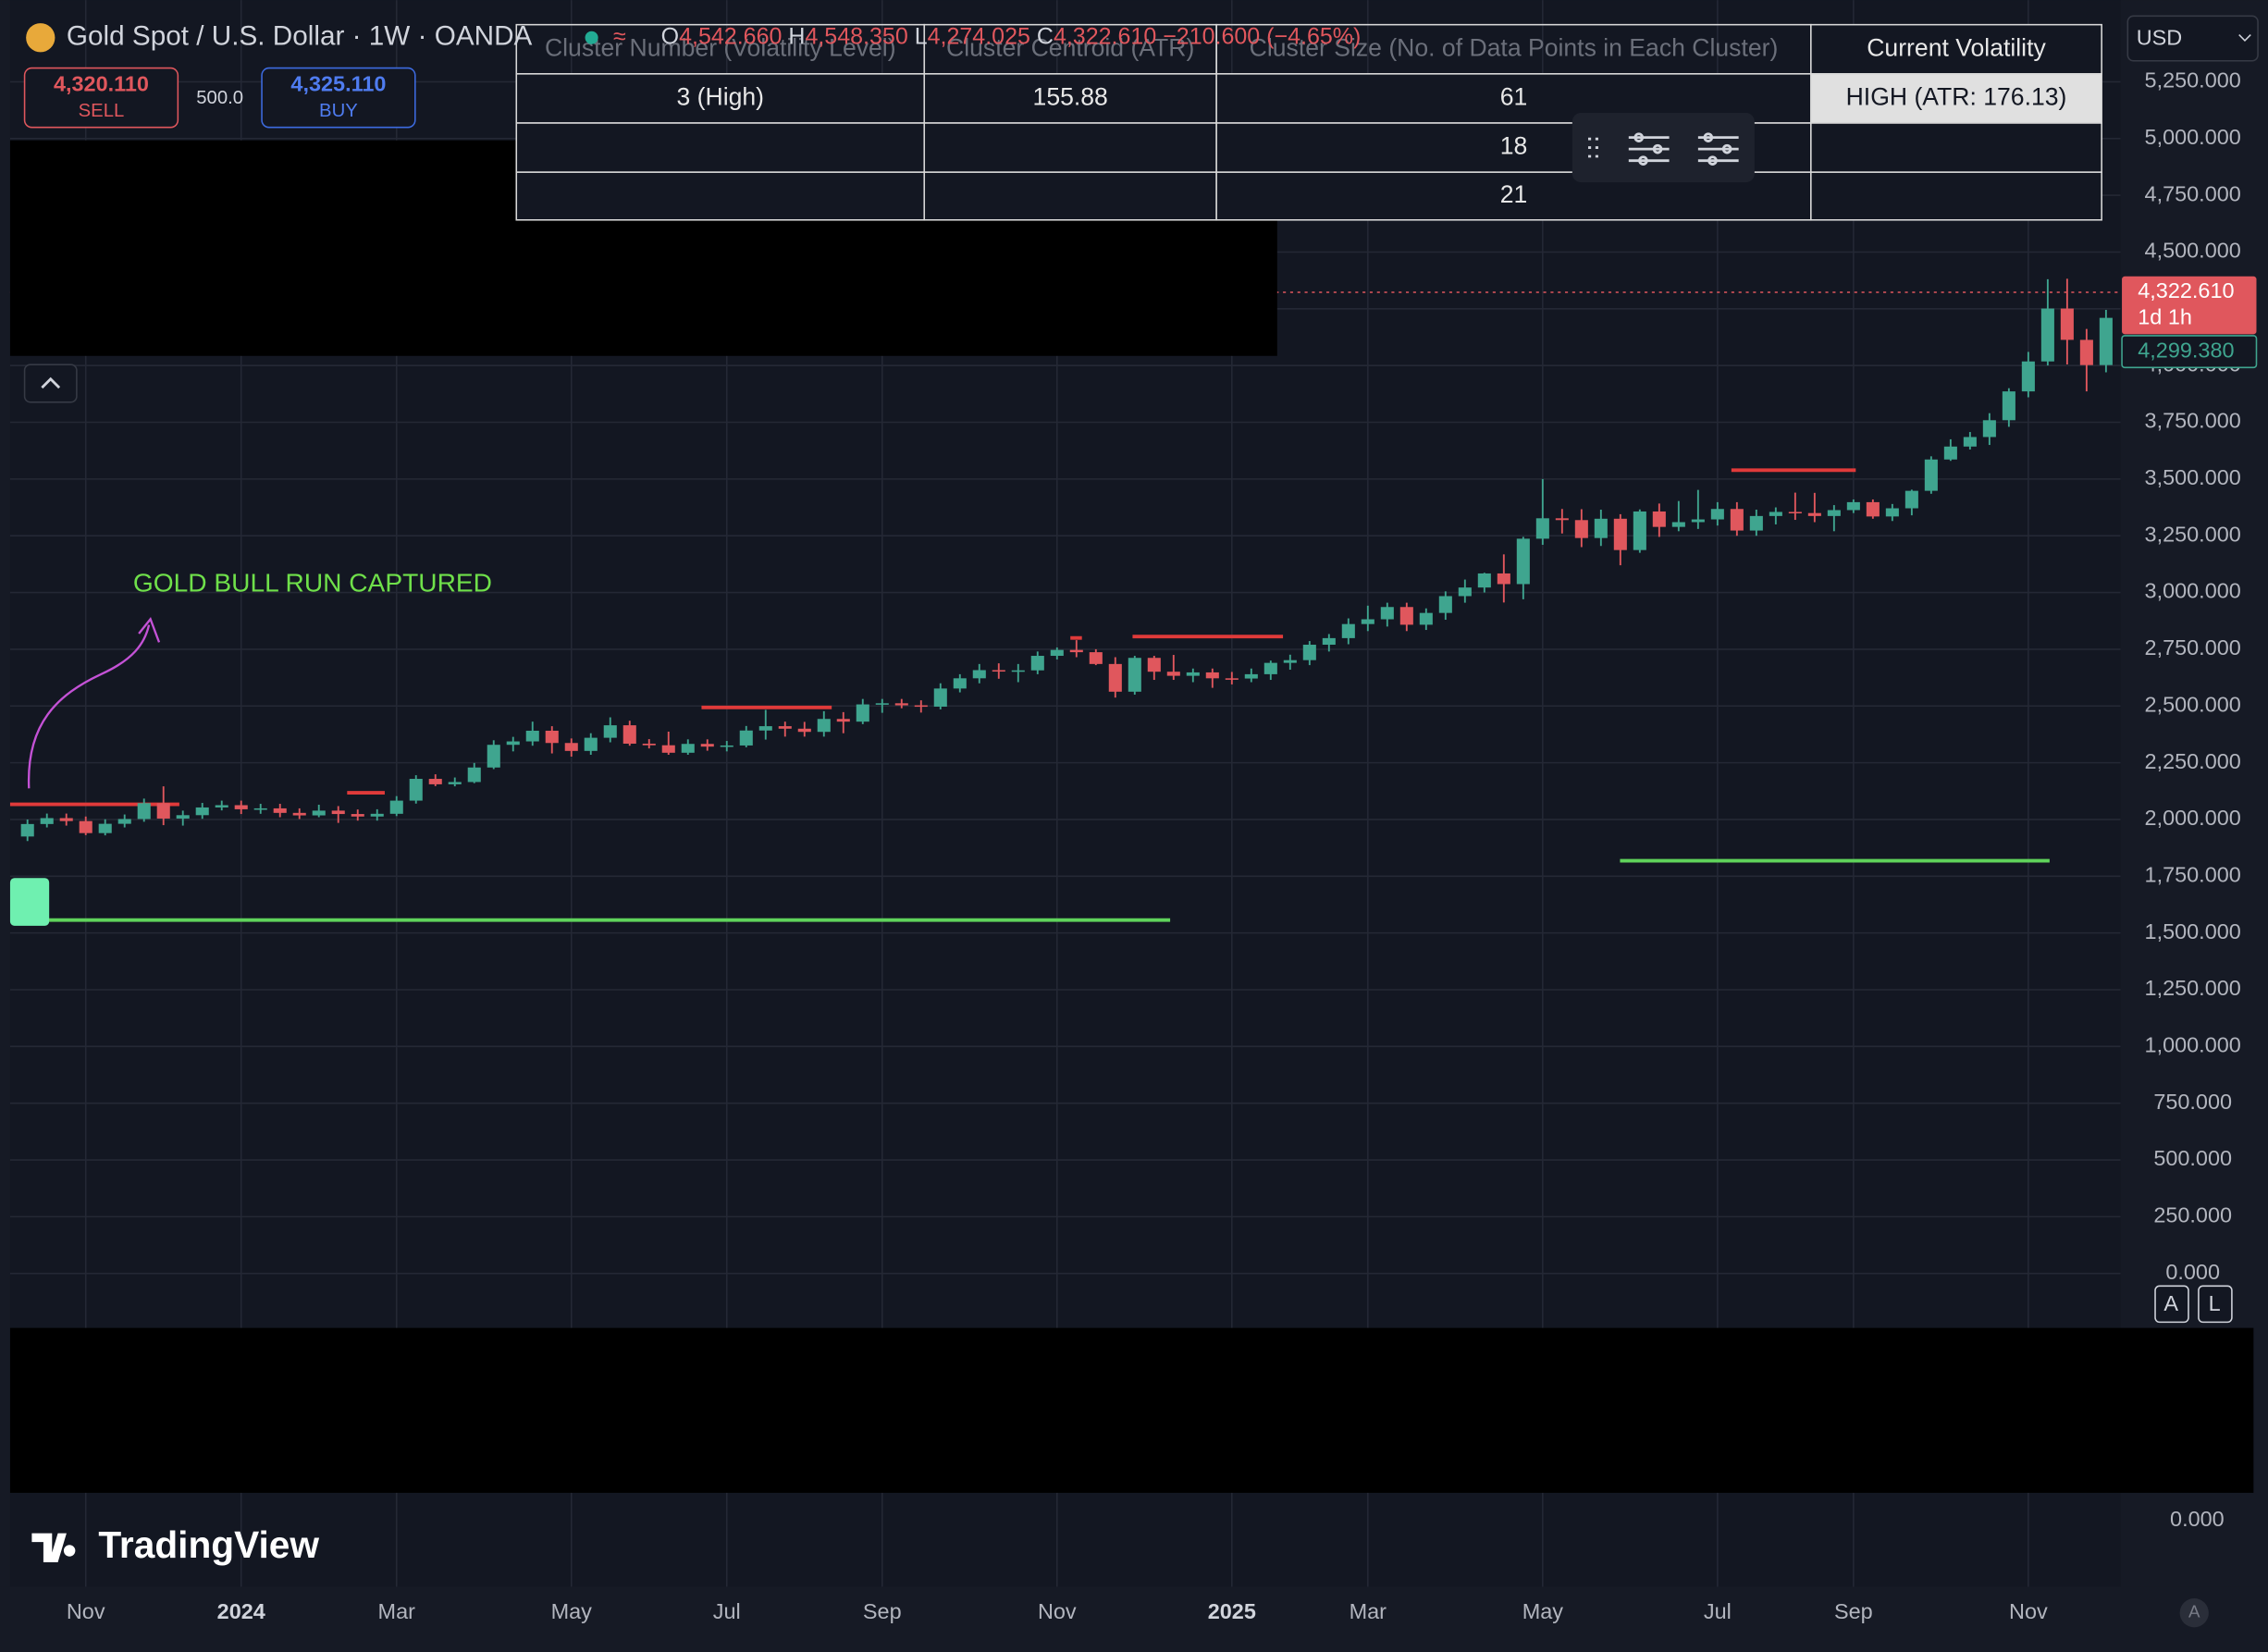  Describe the element at coordinates (979, 36) in the screenshot. I see `ohlc-value: 4,274.025` at that location.